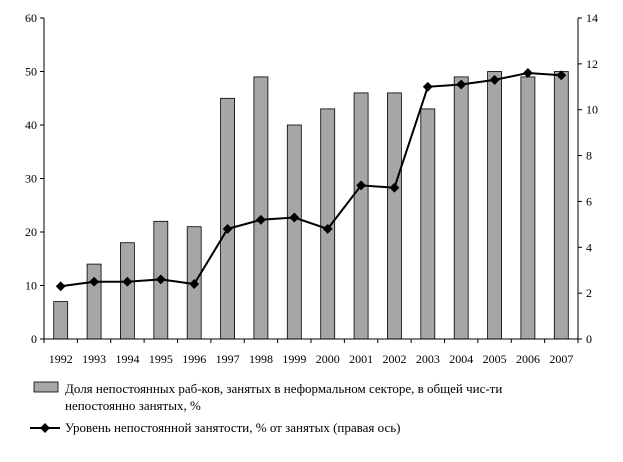  What do you see at coordinates (133, 405) in the screenshot?
I see `legend-bar-label-line2: непостоянно занятых, %` at bounding box center [133, 405].